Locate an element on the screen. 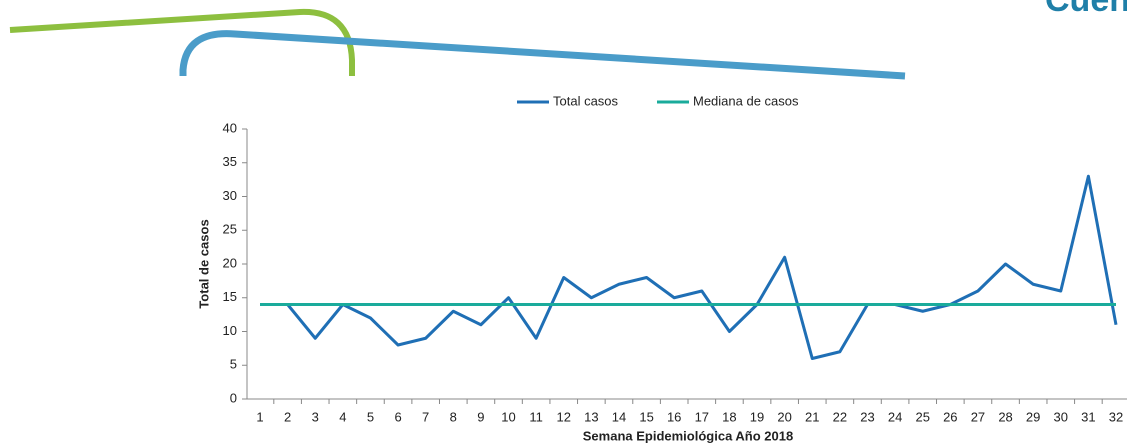  x-tick-label: 32 is located at coordinates (1116, 416).